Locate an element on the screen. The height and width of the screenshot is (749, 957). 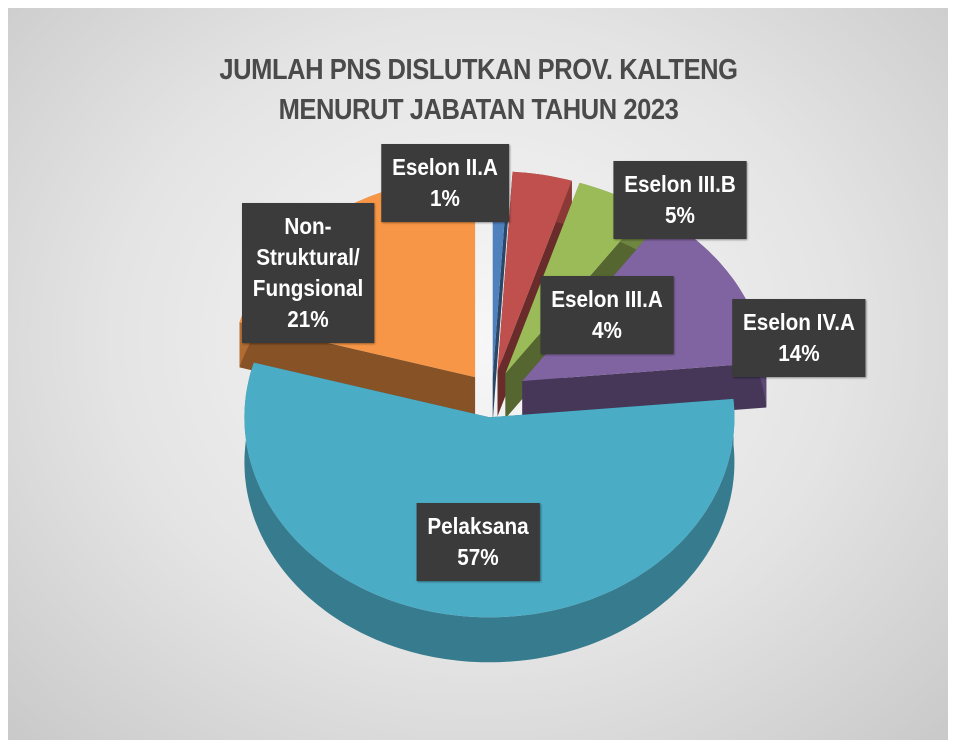
label-value: 21% is located at coordinates (308, 319).